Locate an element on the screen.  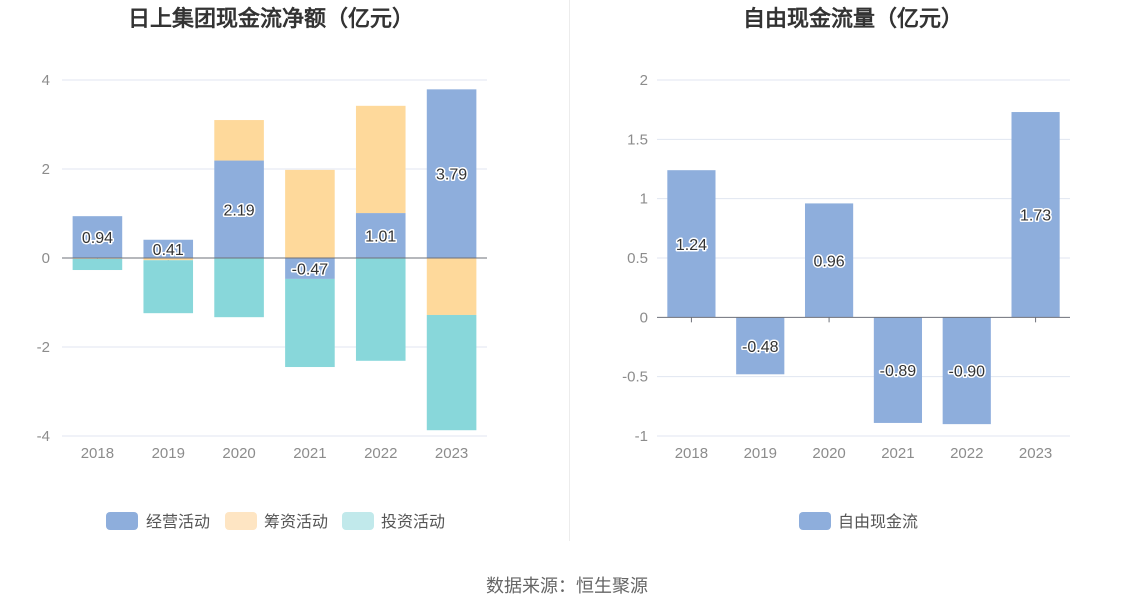
bar-operating-activities-2018 is located at coordinates (97, 237).